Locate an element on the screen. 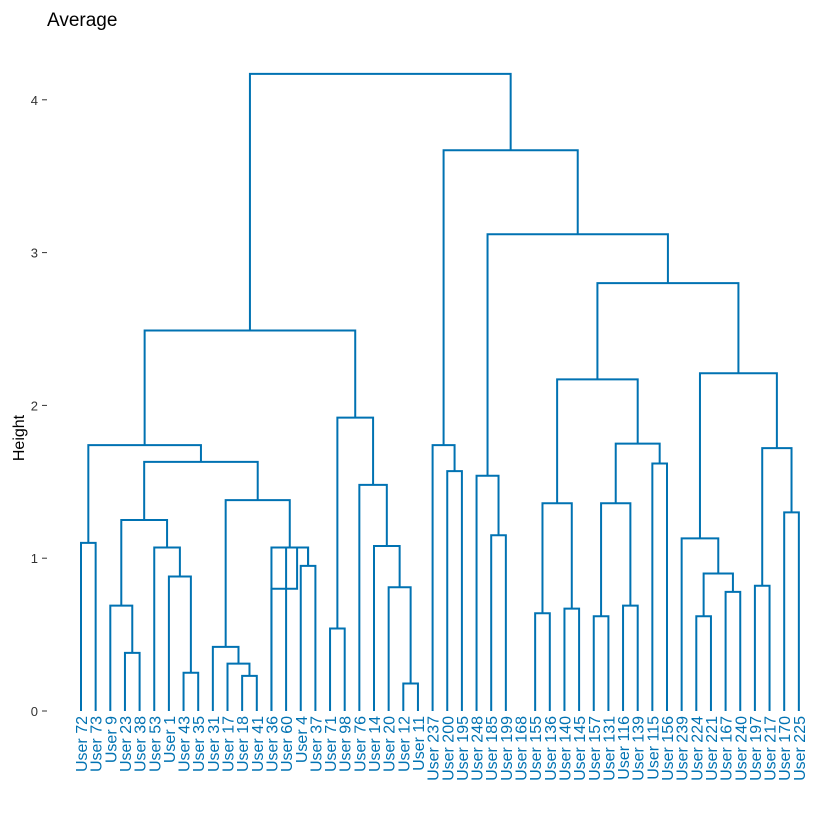  leaf-label: User 12 is located at coordinates (404, 744).